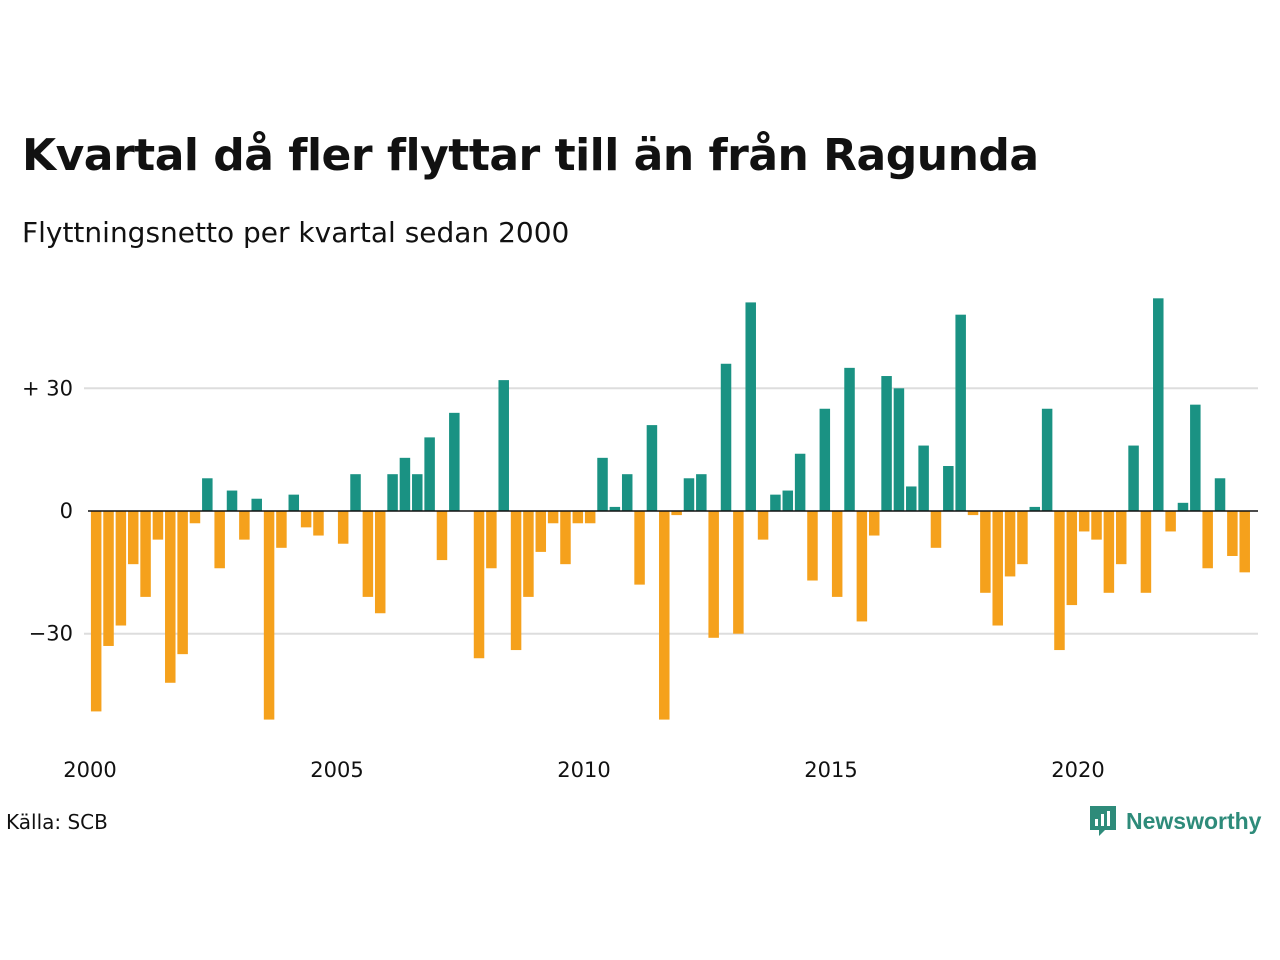 The height and width of the screenshot is (960, 1280). What do you see at coordinates (701, 492) in the screenshot?
I see `bar-2012Q2` at bounding box center [701, 492].